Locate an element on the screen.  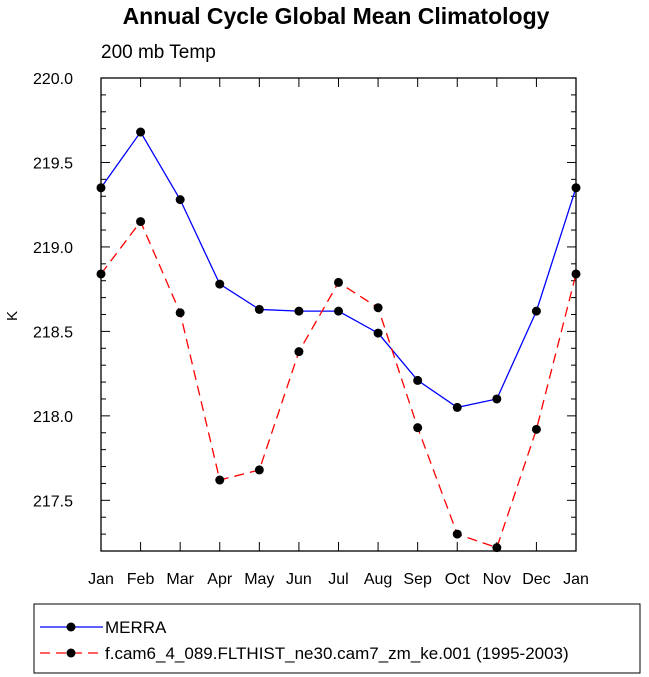
y-tick-label: 219.5 is located at coordinates (53, 163).